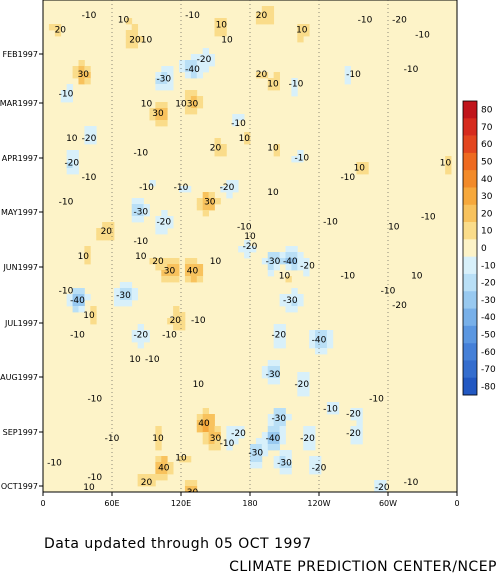 The image size is (503, 583). I want to click on contour-label: 40, so click(193, 272).